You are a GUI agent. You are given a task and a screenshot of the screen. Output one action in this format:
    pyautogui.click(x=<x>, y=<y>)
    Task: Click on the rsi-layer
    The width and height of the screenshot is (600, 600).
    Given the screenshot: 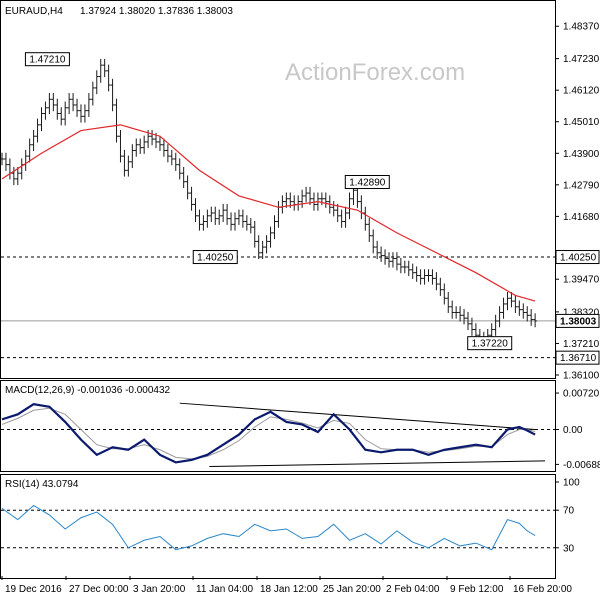 What is the action you would take?
    pyautogui.click(x=278, y=527)
    